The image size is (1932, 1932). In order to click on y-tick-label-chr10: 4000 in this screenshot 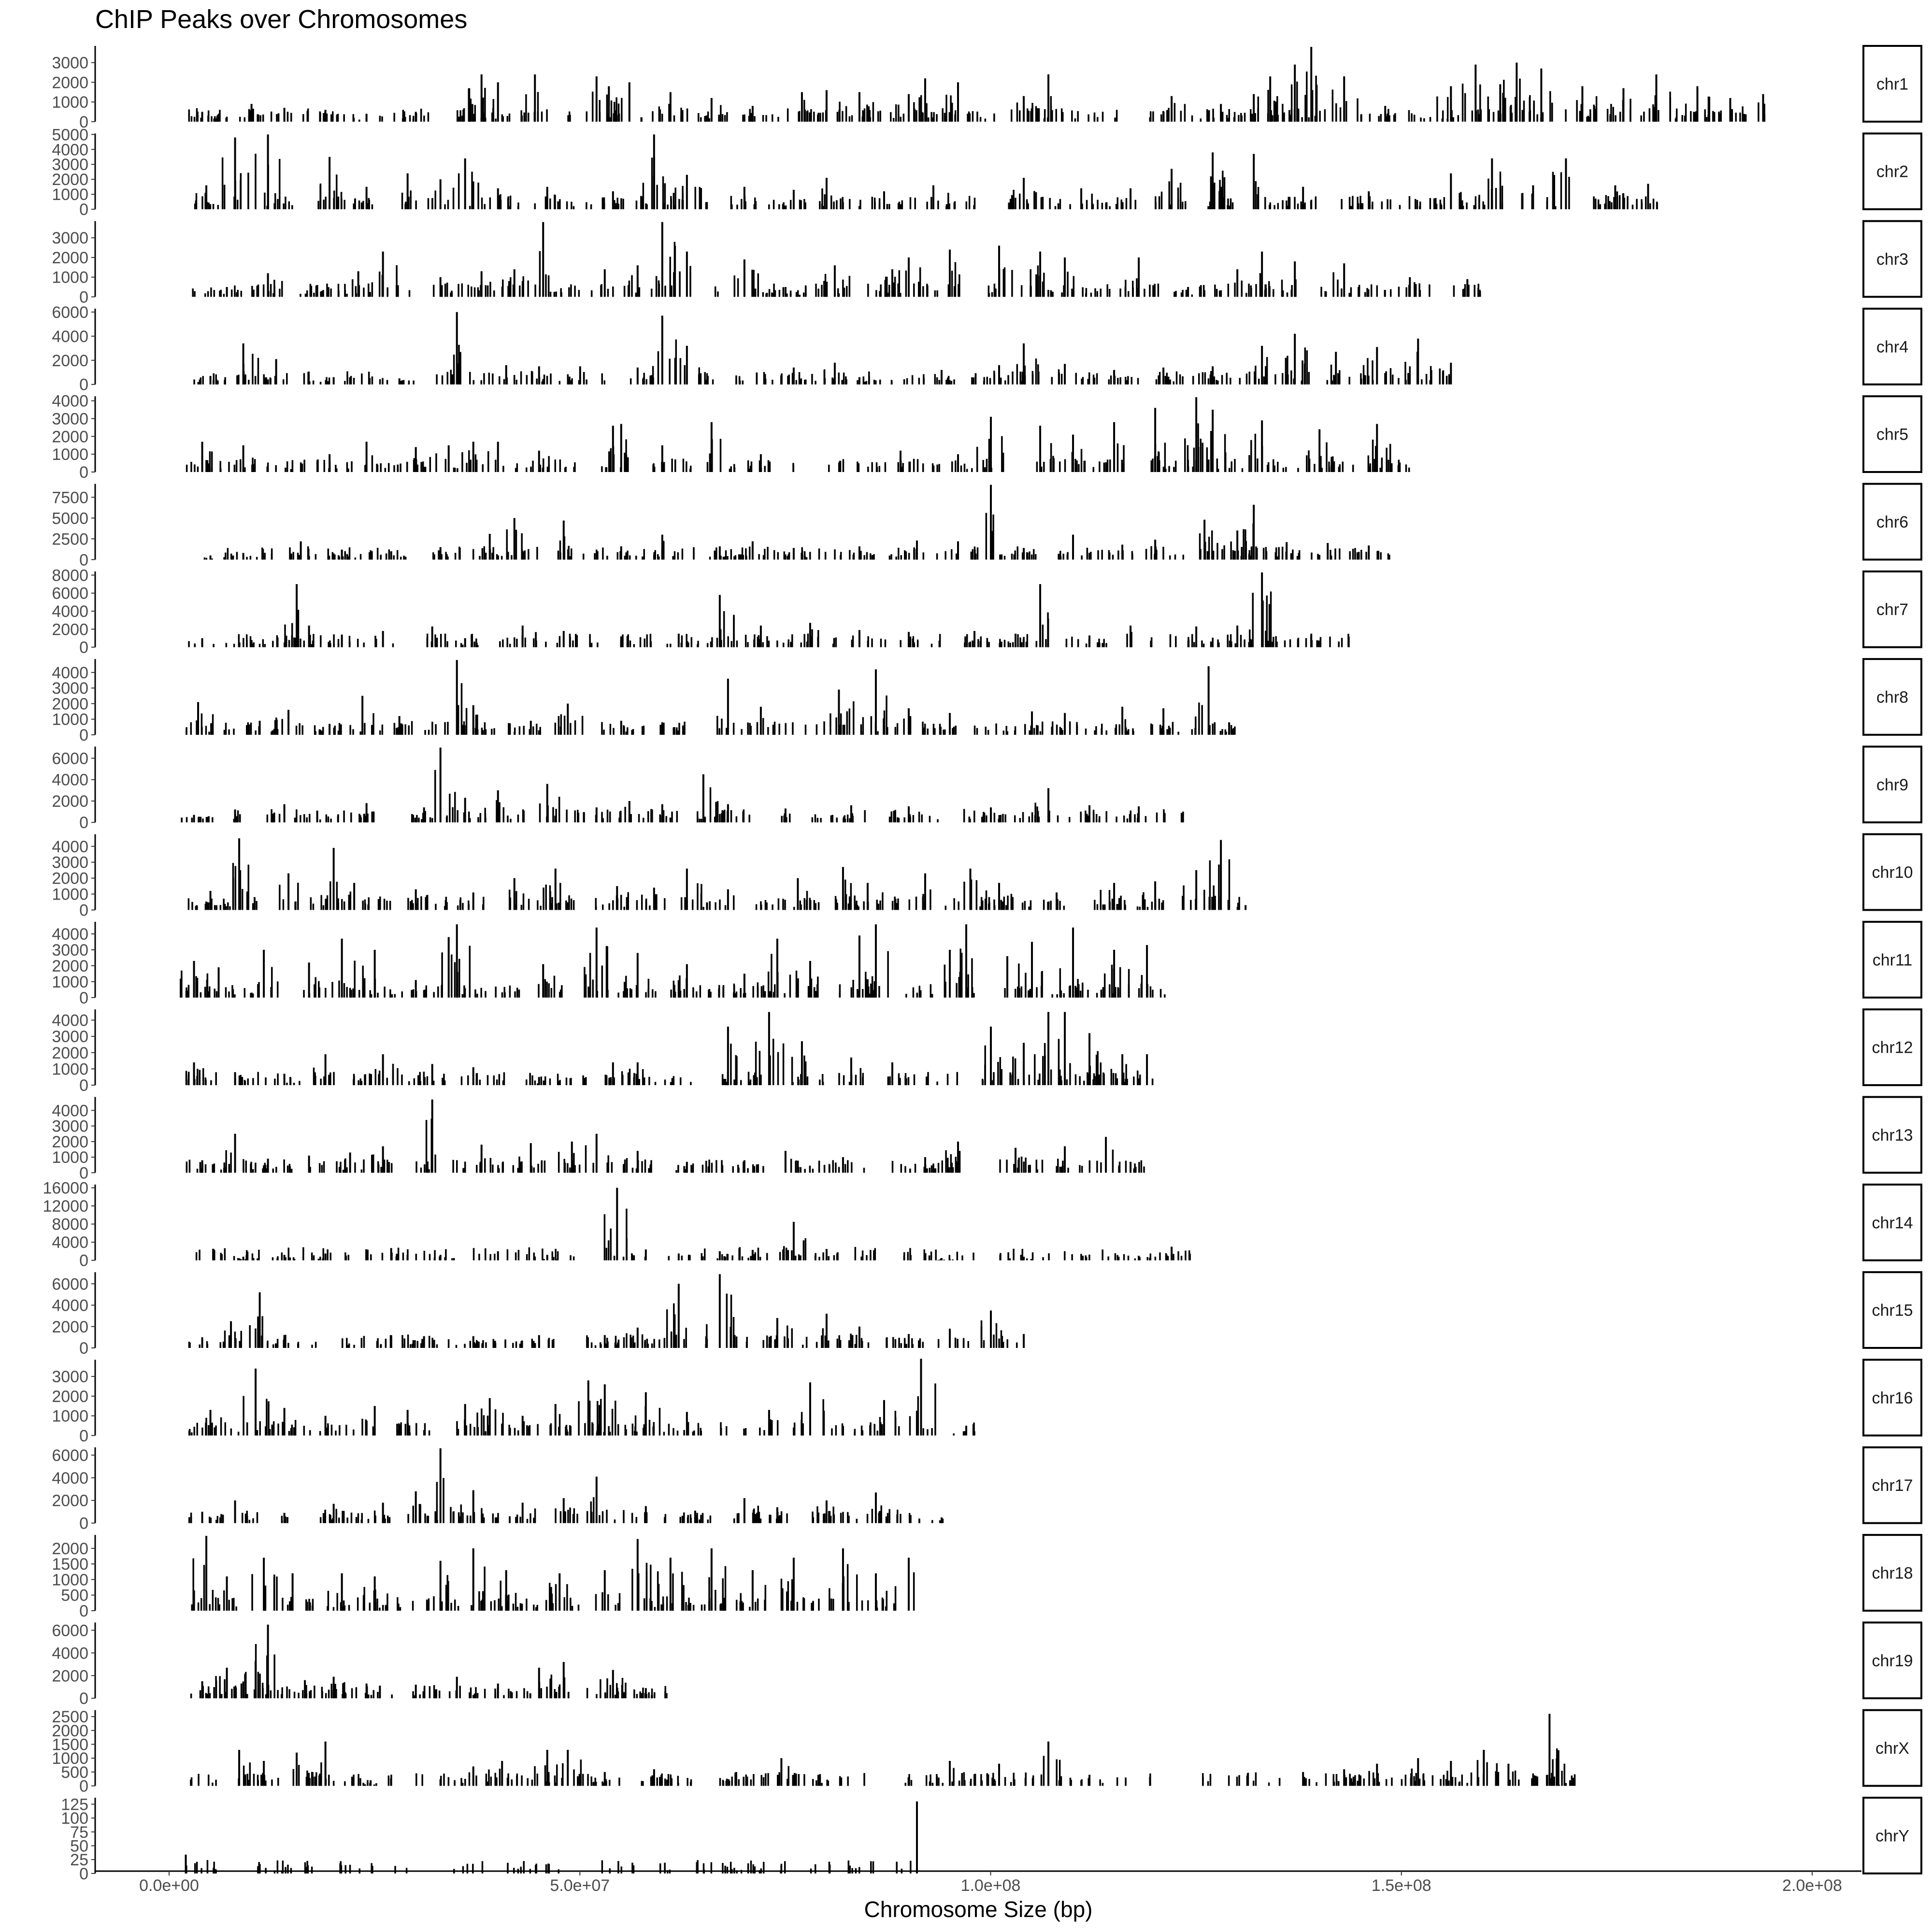, I will do `click(70, 847)`.